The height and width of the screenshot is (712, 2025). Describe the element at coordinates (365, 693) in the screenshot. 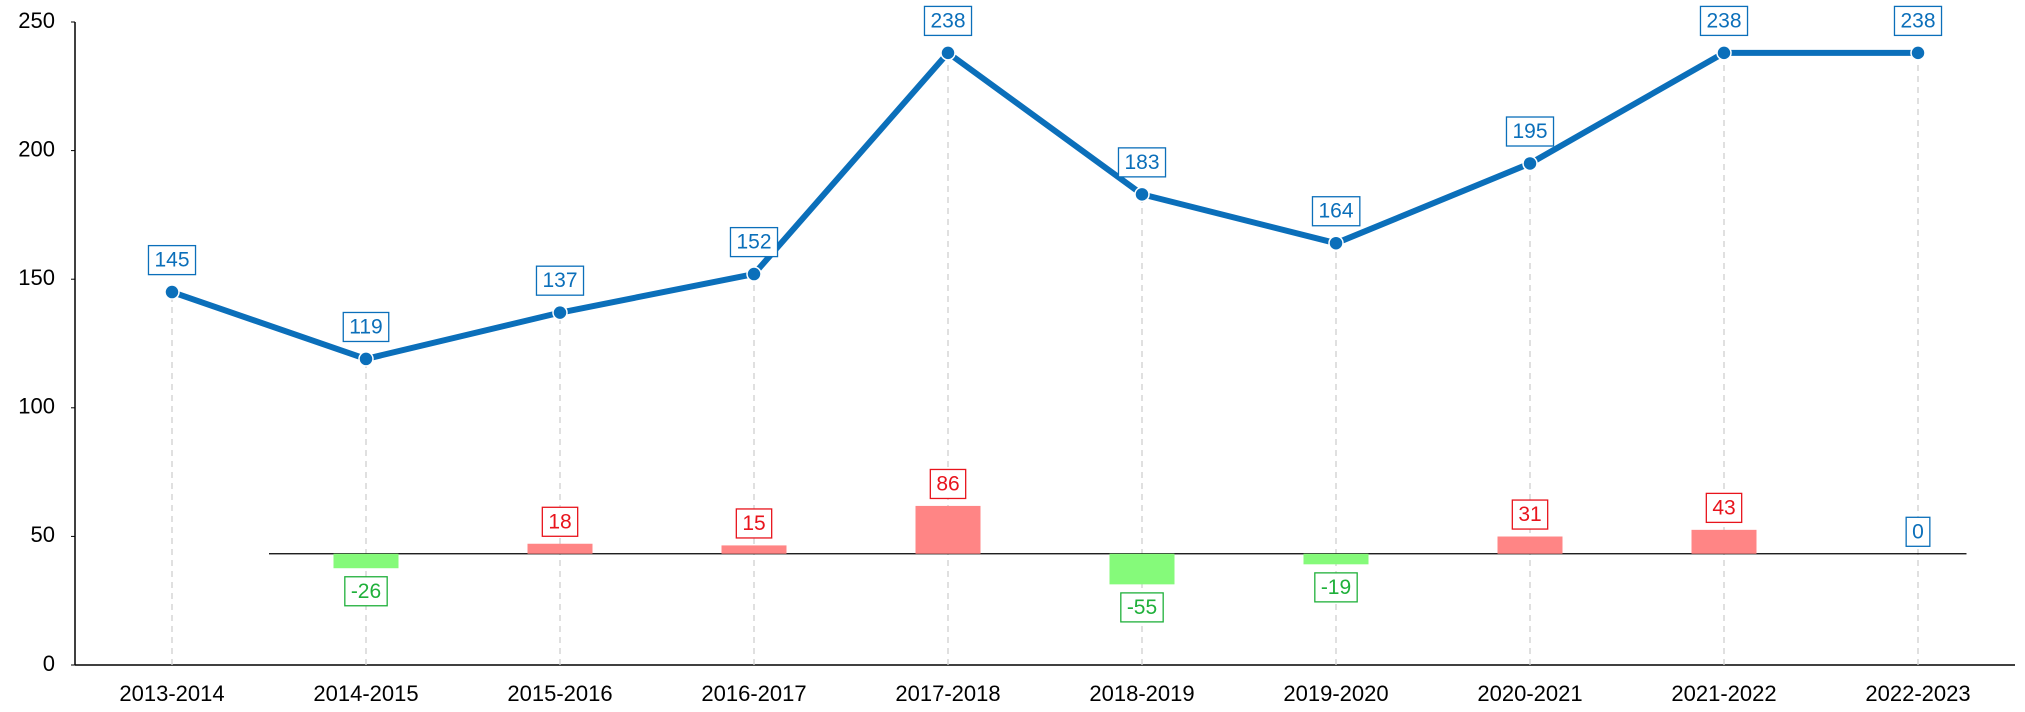

I see `x-tick-label: 2014-2015` at that location.